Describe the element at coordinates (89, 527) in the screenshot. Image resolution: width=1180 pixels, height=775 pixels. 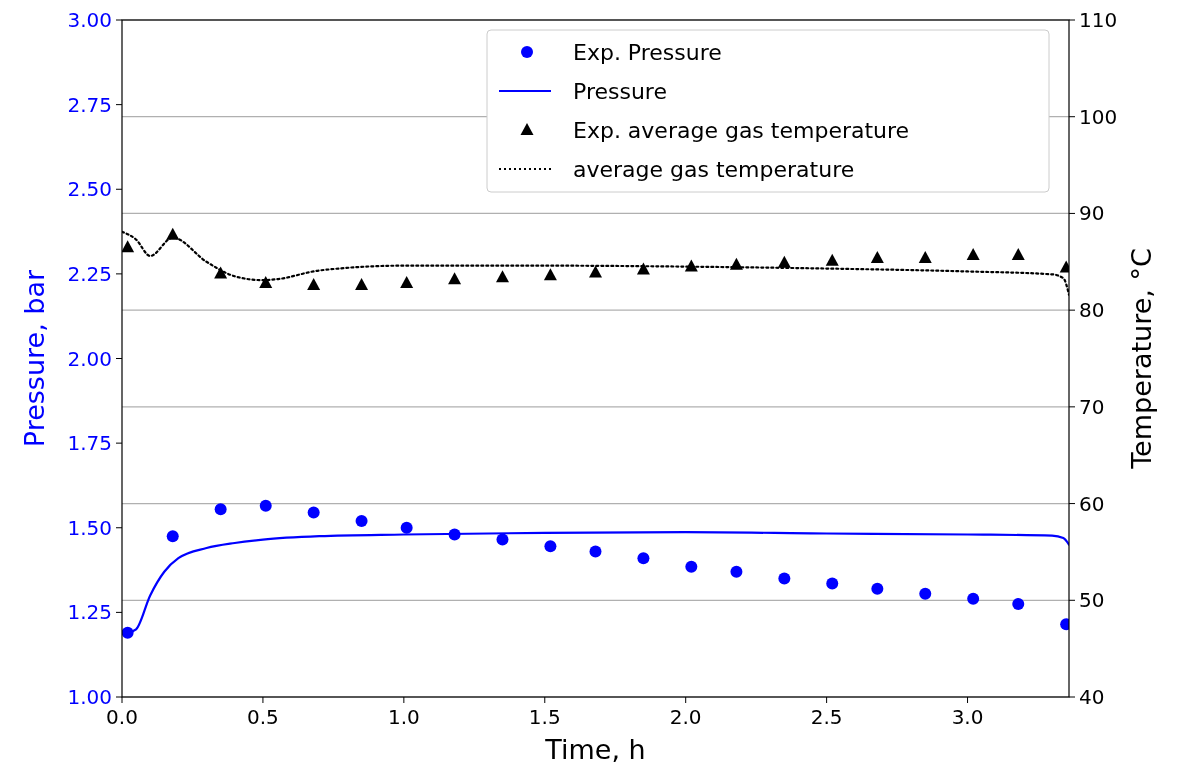
I see `y-tick-label: 1.50` at that location.